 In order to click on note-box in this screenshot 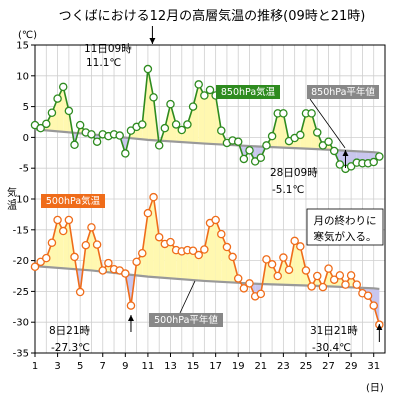, I will do `click(345, 227)`.